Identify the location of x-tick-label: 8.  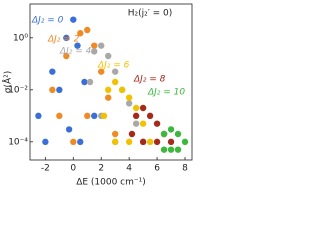
(185, 169).